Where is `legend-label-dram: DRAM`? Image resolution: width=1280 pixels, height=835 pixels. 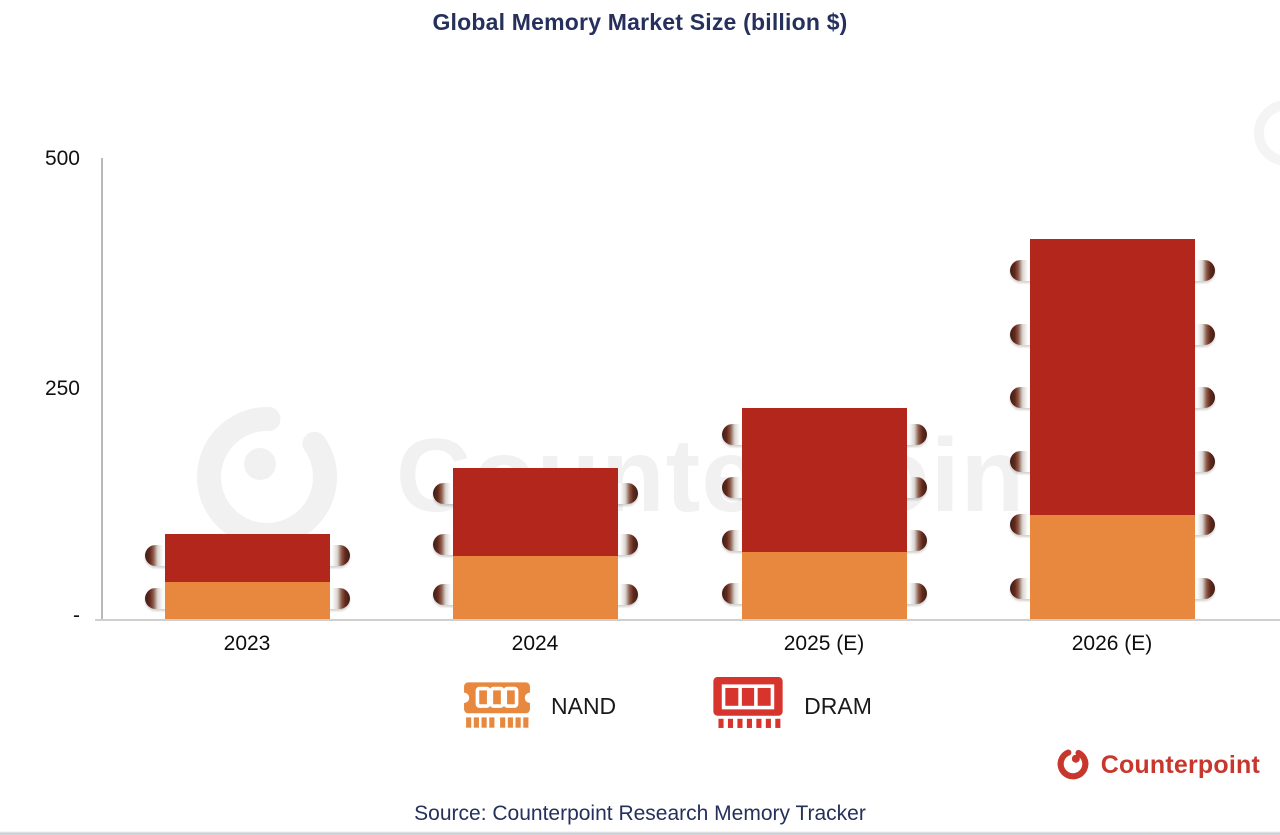 legend-label-dram: DRAM is located at coordinates (838, 705).